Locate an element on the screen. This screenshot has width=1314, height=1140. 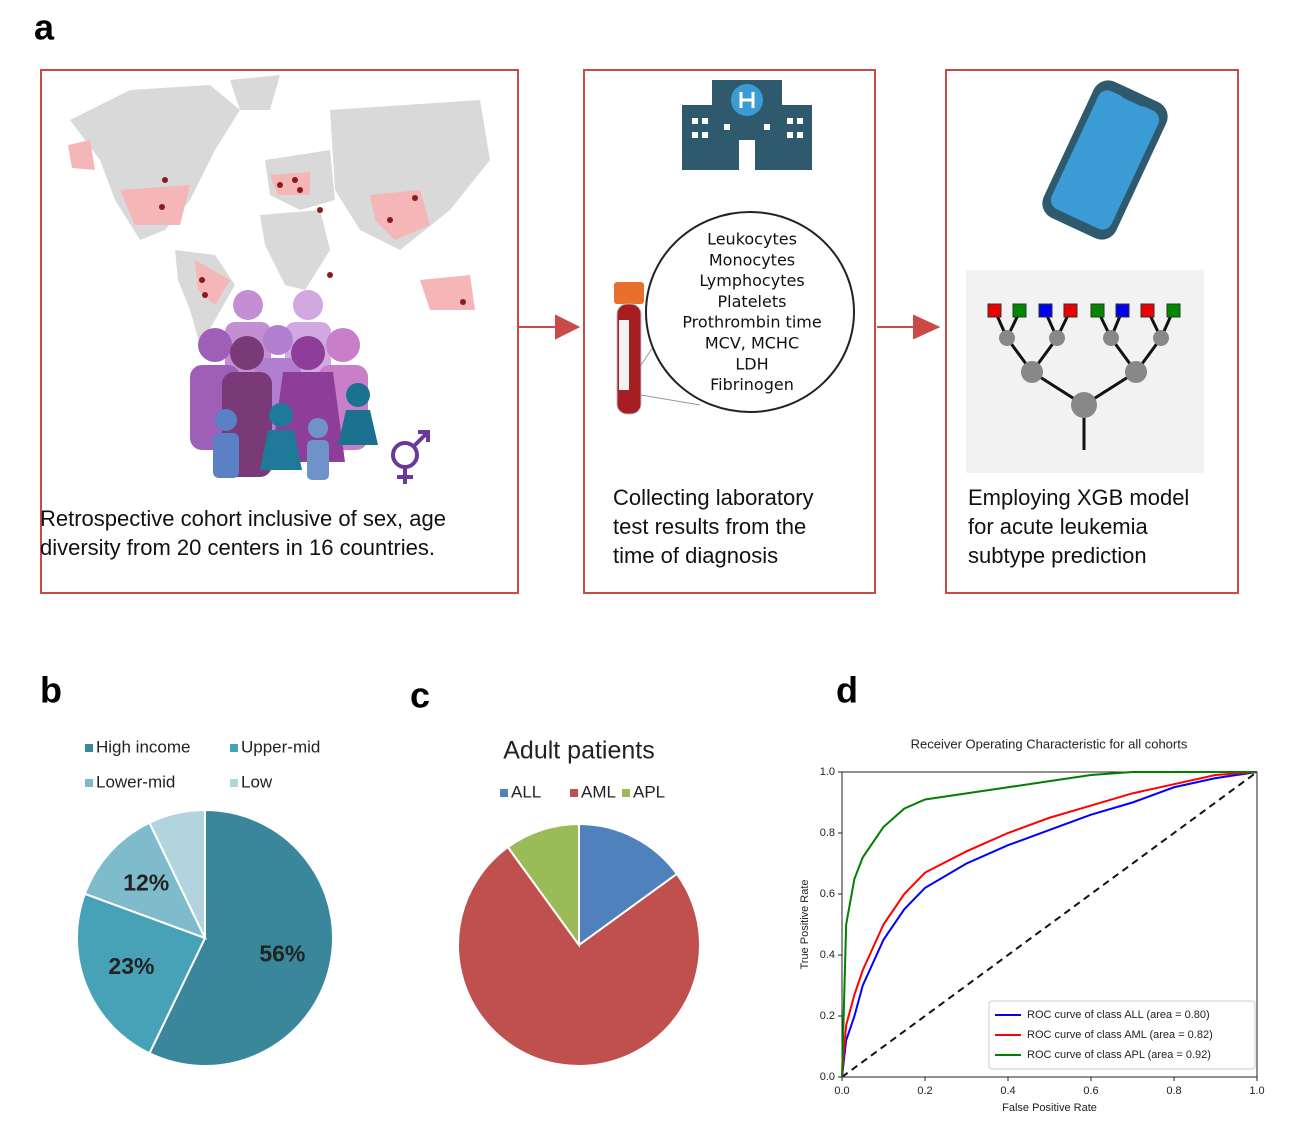
panel-label: d is located at coordinates (847, 690).